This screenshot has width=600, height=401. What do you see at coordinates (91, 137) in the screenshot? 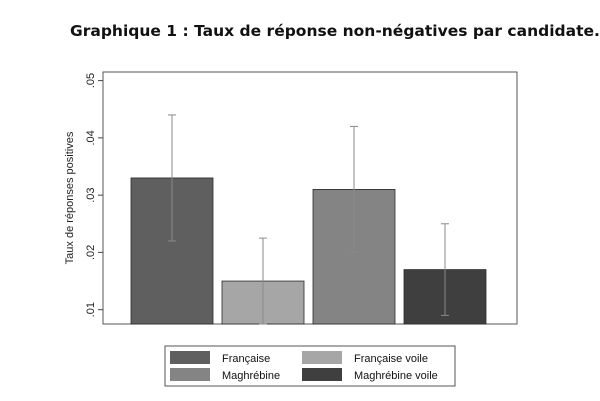
I see `y-tick-label: .04` at bounding box center [91, 137].